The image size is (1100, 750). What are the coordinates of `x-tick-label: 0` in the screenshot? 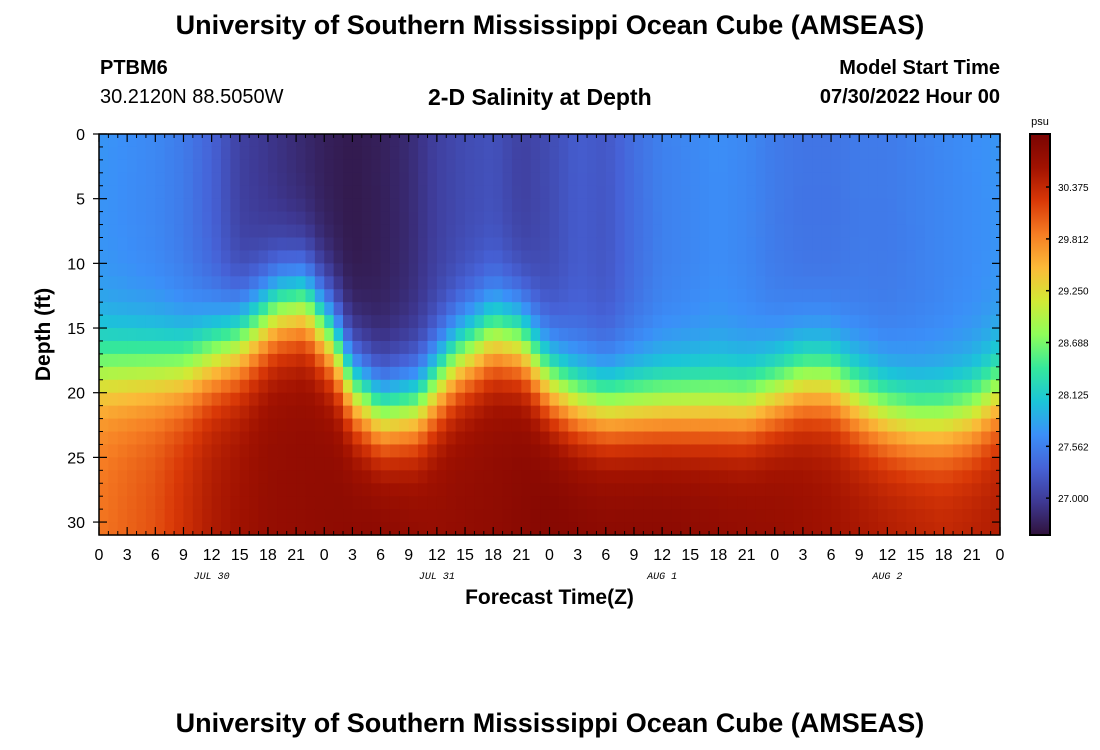 It's located at (774, 555).